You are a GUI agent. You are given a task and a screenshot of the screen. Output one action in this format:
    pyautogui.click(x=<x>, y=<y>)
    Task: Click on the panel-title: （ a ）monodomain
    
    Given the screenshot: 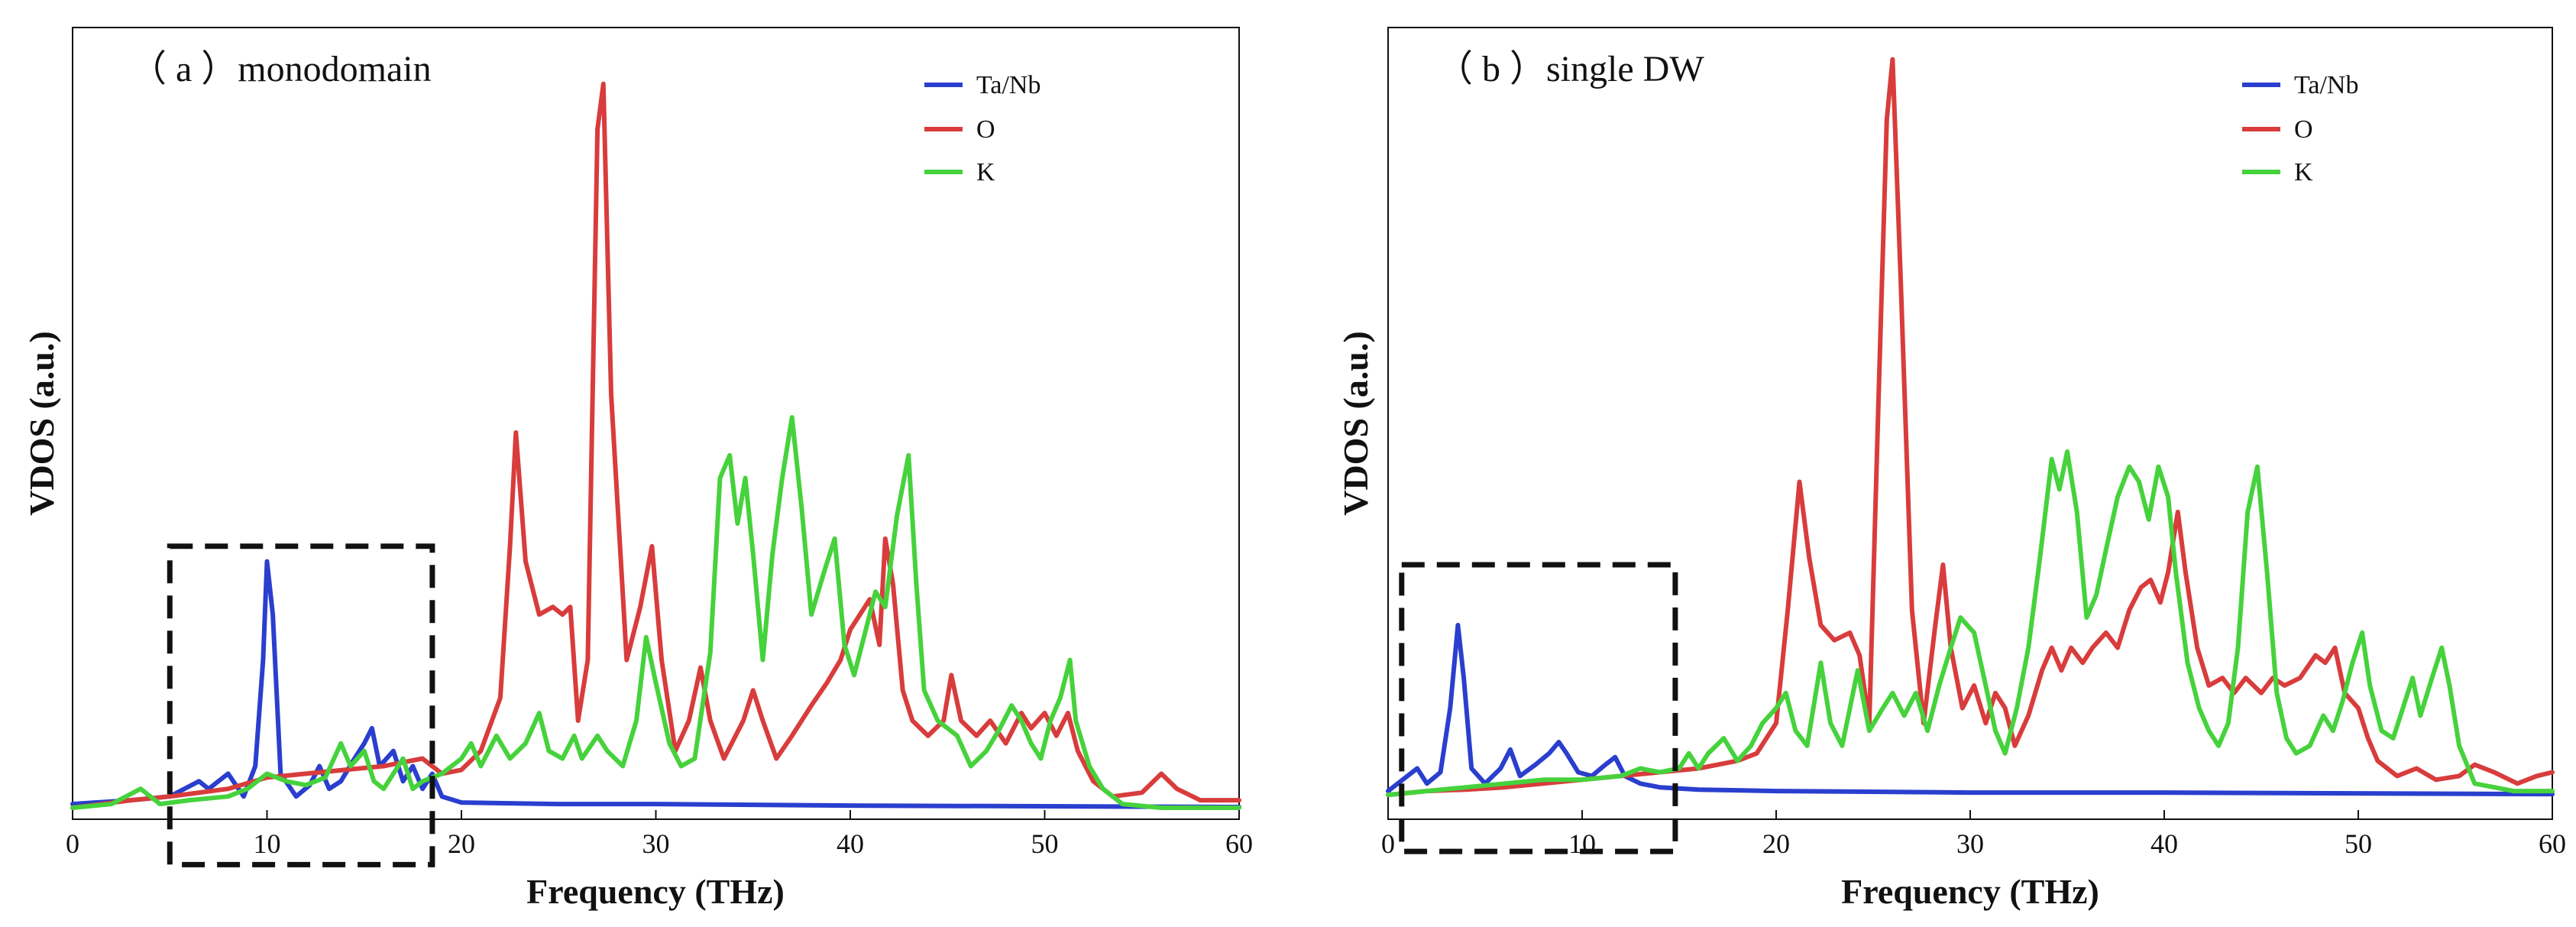 What is the action you would take?
    pyautogui.click(x=281, y=69)
    